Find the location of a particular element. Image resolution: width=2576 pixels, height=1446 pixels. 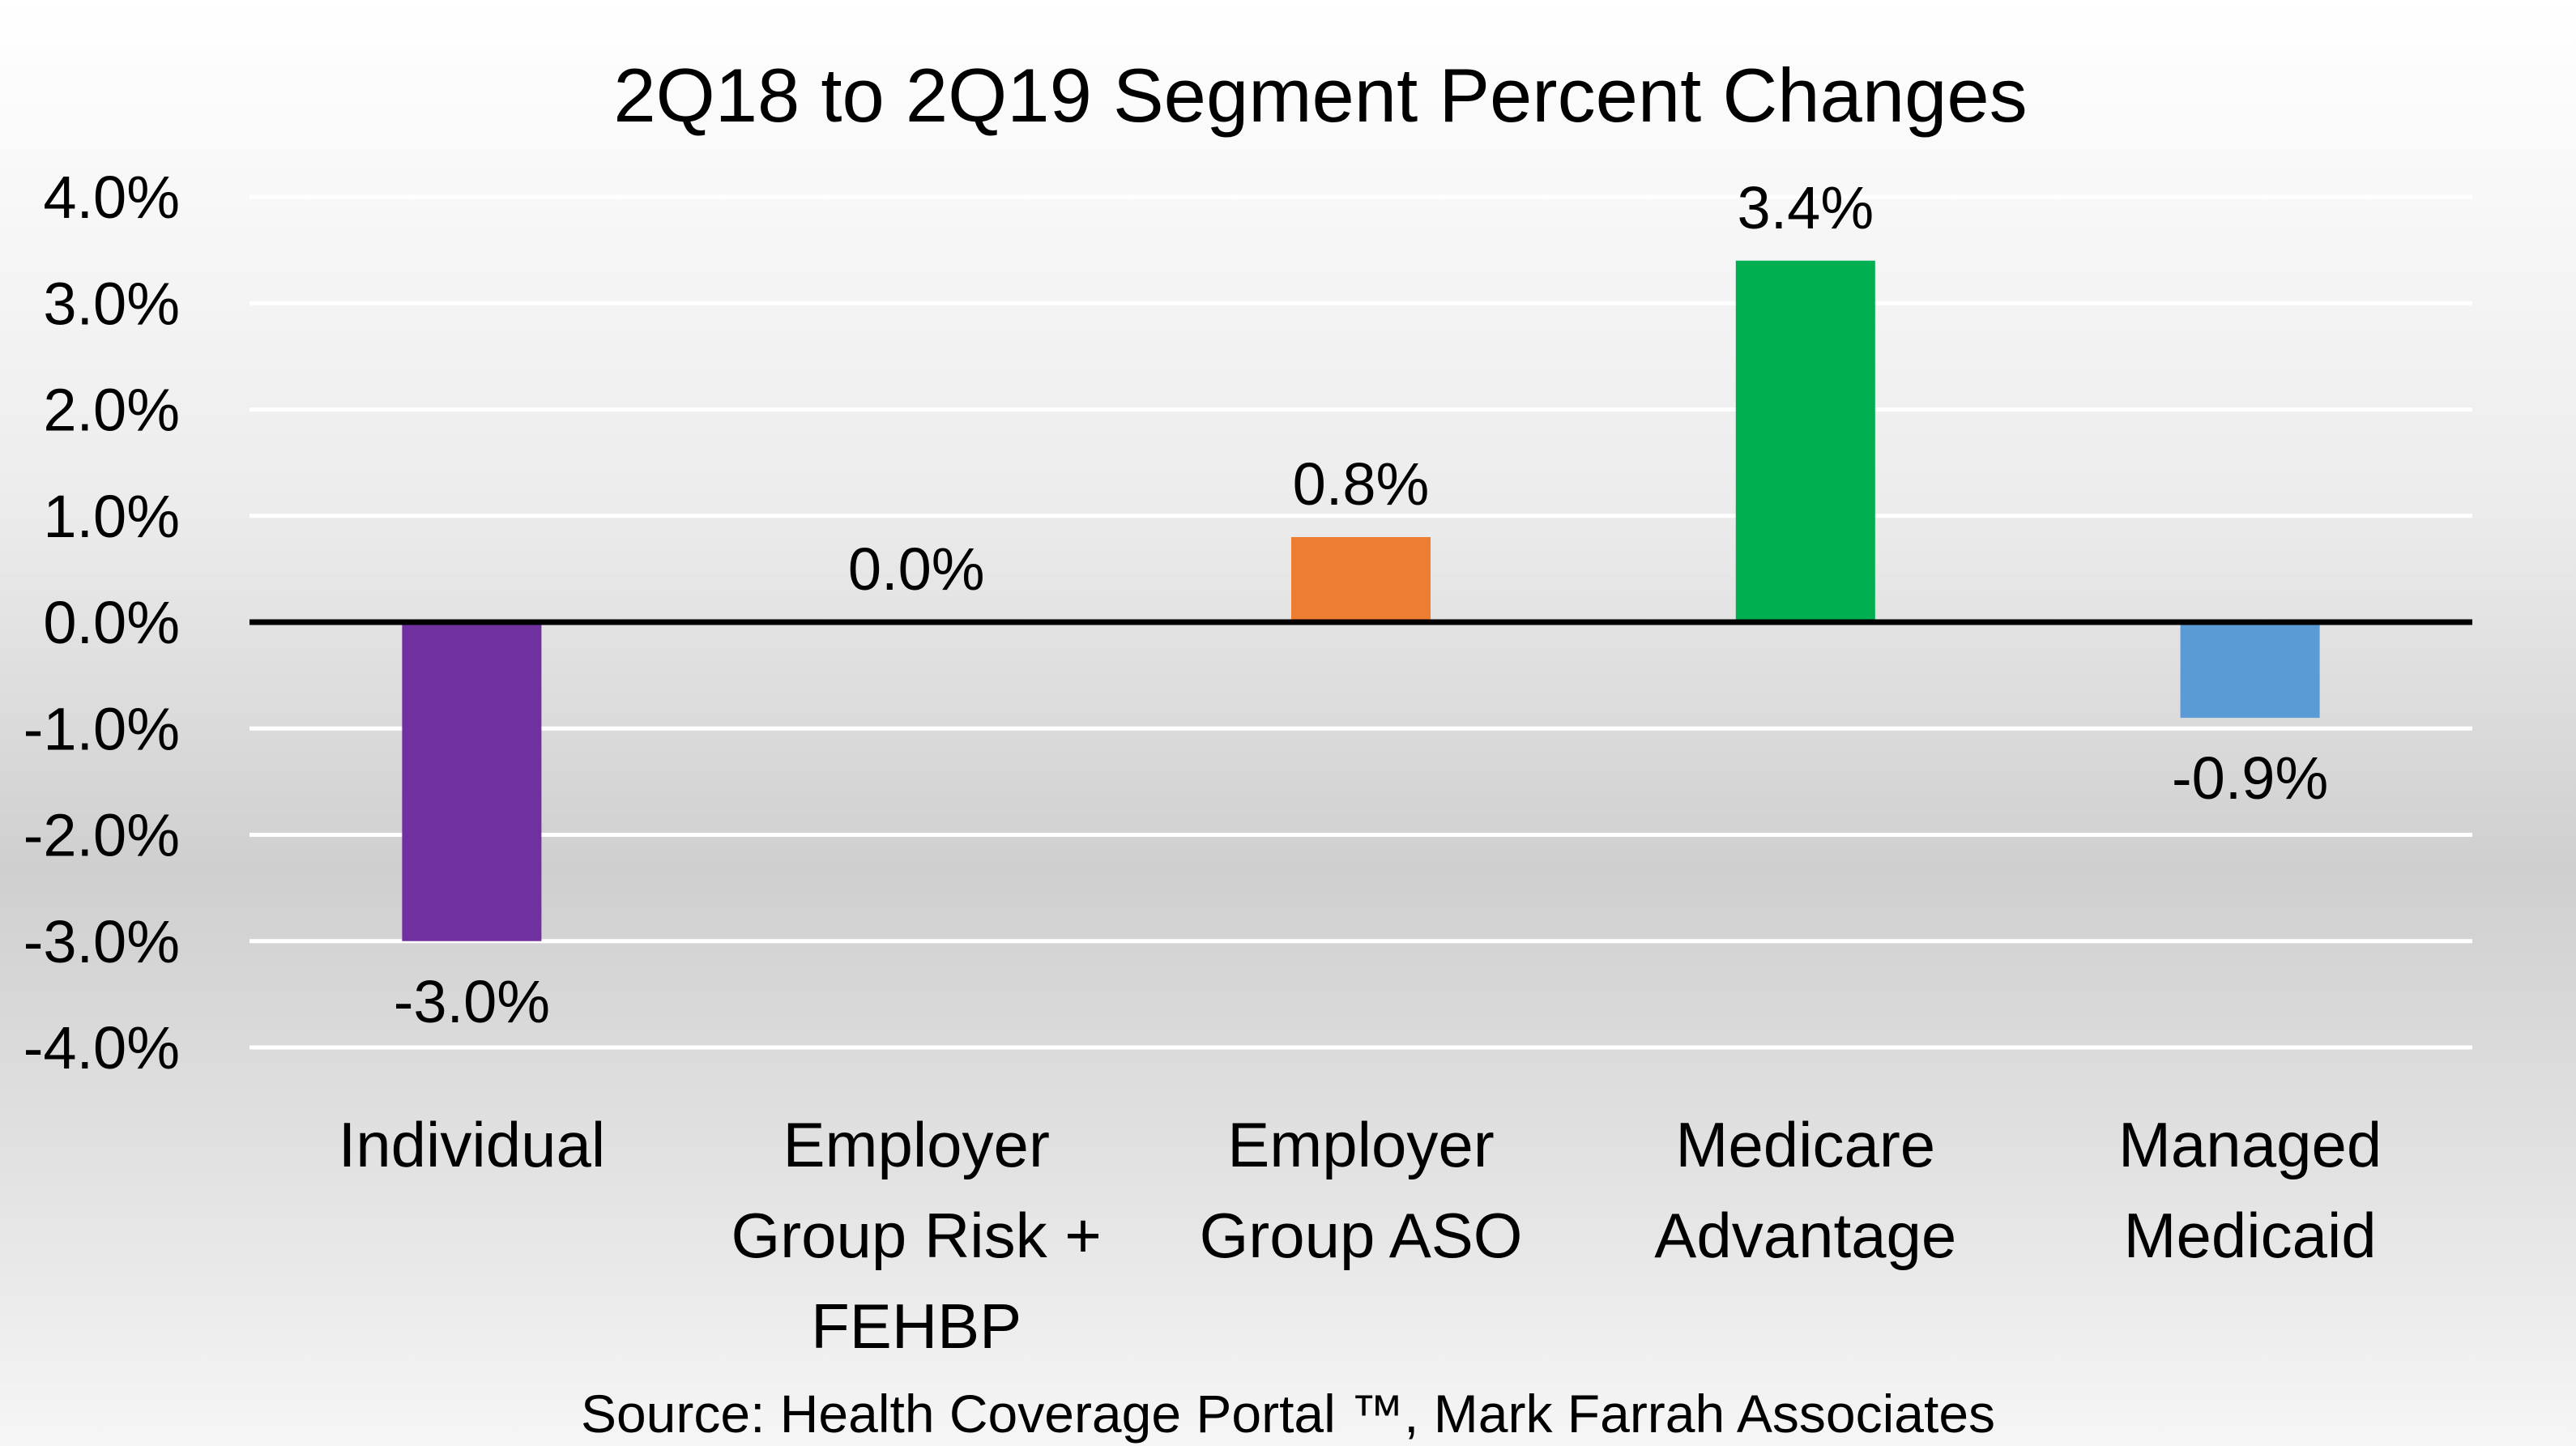

y-tick-label: 0.0% is located at coordinates (111, 622).